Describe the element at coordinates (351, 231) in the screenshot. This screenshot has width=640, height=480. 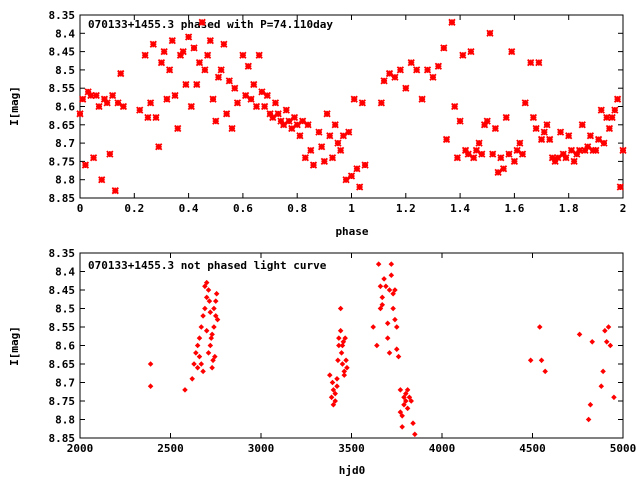
I see `x-axis-label: phase` at that location.